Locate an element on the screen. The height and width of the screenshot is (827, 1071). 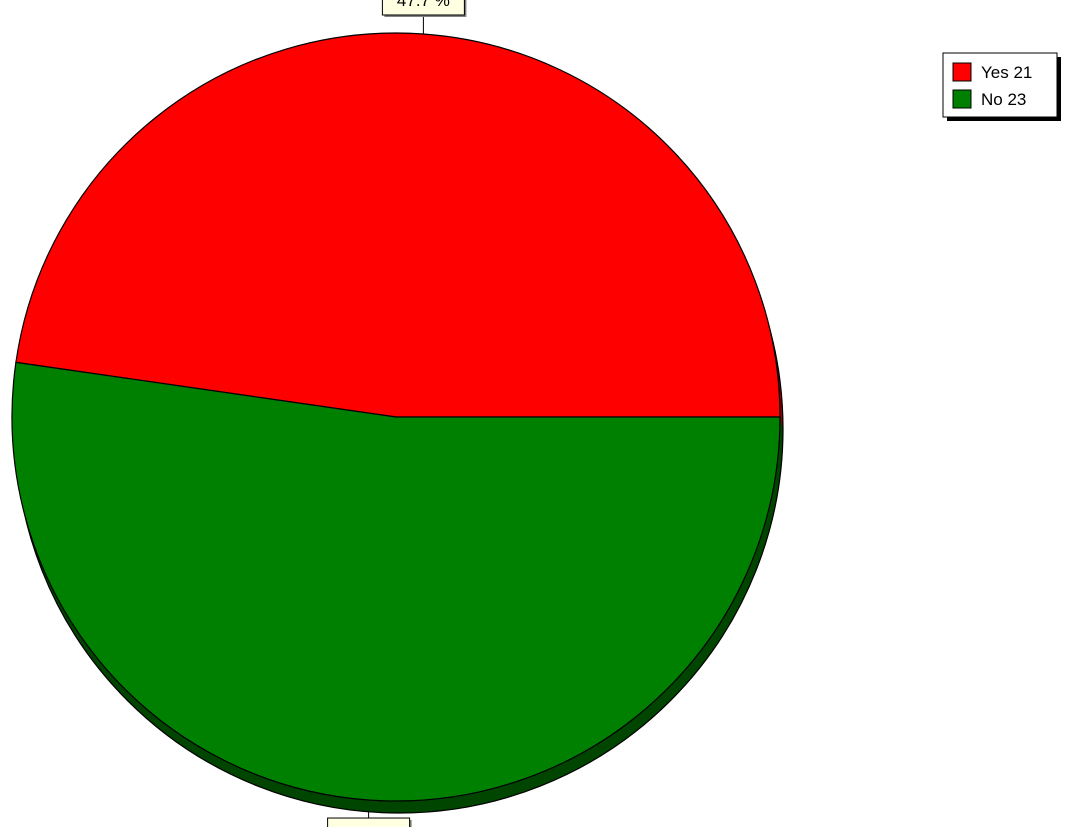
legend-swatch-no is located at coordinates (962, 99).